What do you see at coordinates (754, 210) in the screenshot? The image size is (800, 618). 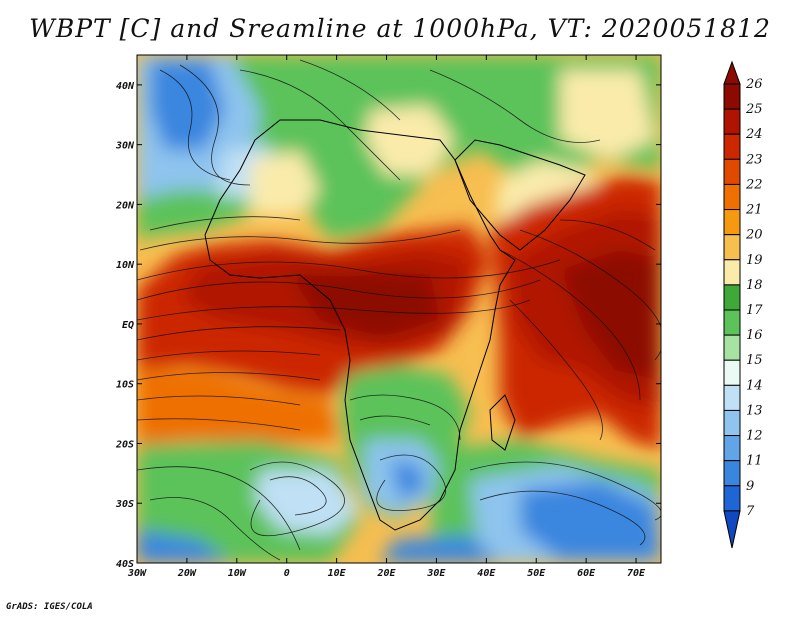 I see `colorbar-label: 21` at bounding box center [754, 210].